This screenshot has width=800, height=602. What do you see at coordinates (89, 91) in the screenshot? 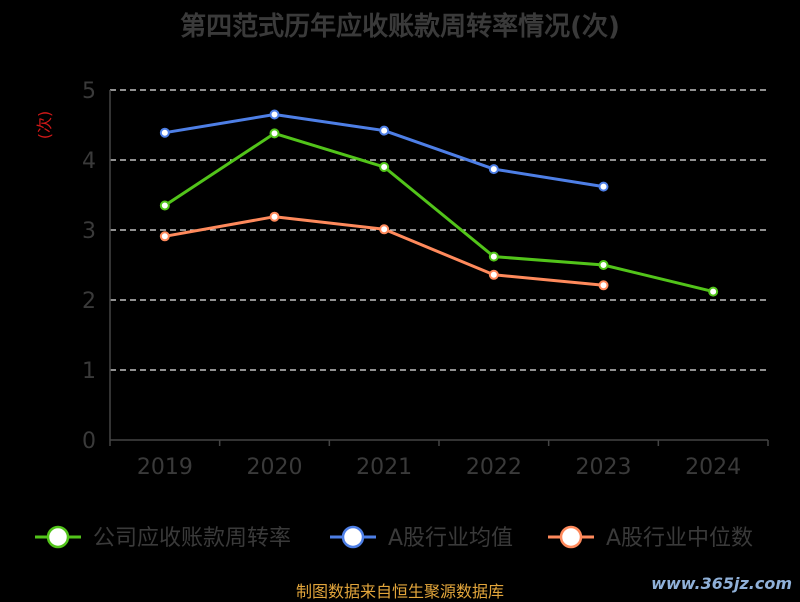
I see `y-tick-label: 5` at bounding box center [89, 91].